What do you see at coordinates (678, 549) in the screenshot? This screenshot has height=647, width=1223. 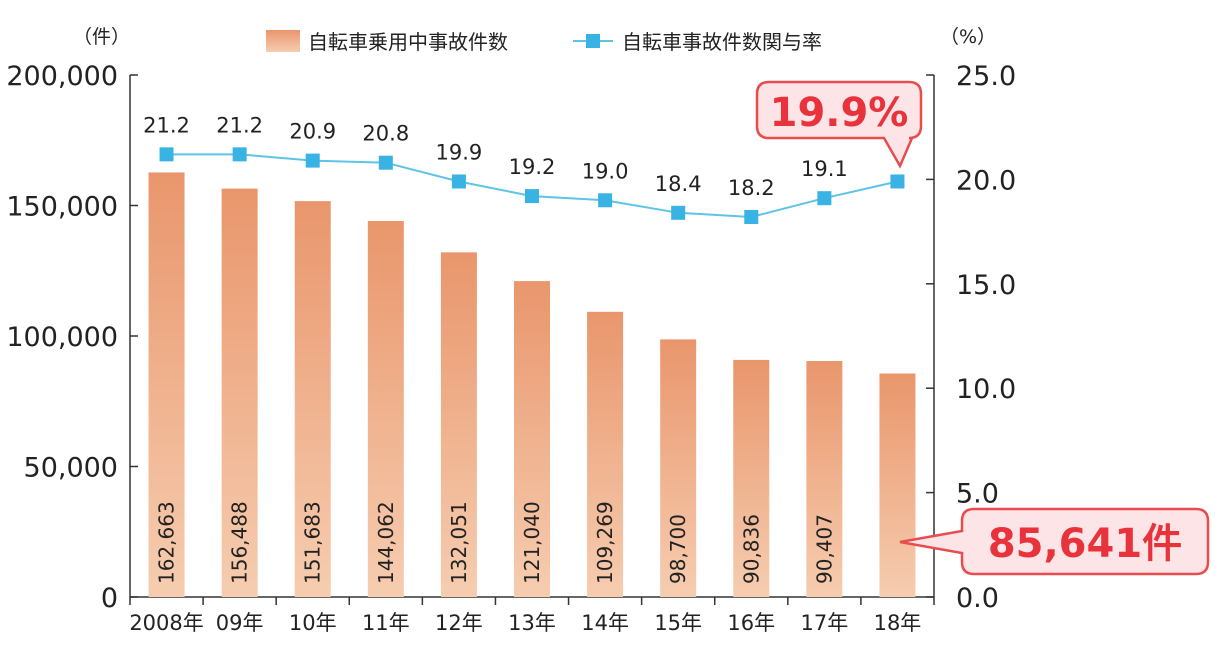 I see `bar-value-label: 98,700` at bounding box center [678, 549].